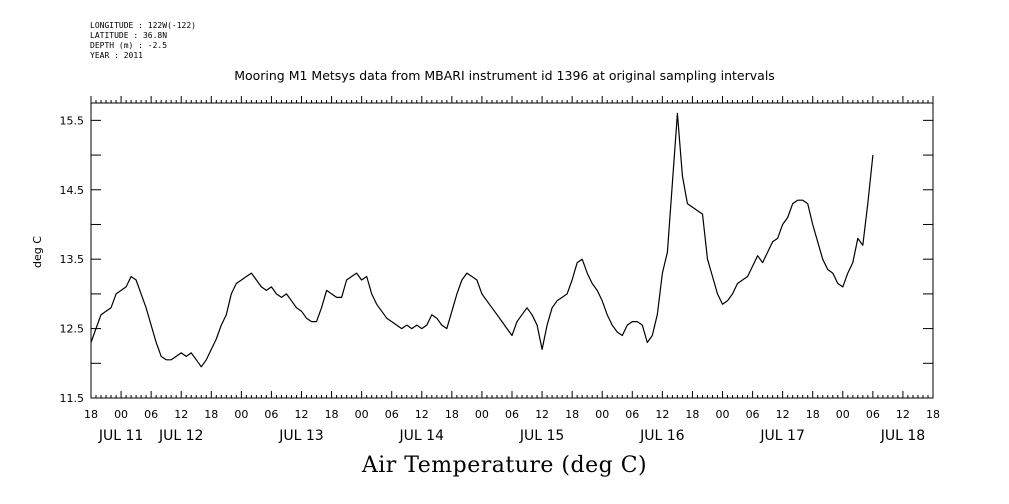 Image resolution: width=1009 pixels, height=504 pixels. What do you see at coordinates (180, 436) in the screenshot?
I see `x-day-label: JUL 12` at bounding box center [180, 436].